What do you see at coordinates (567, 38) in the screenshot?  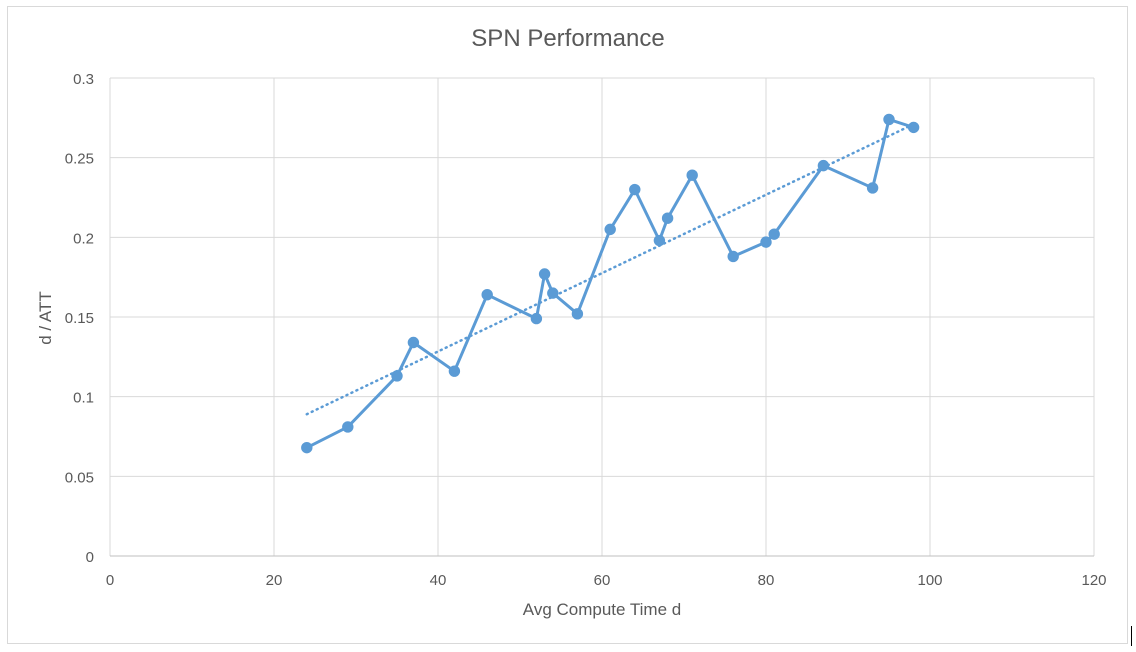 I see `chart-title: SPN Performance` at bounding box center [567, 38].